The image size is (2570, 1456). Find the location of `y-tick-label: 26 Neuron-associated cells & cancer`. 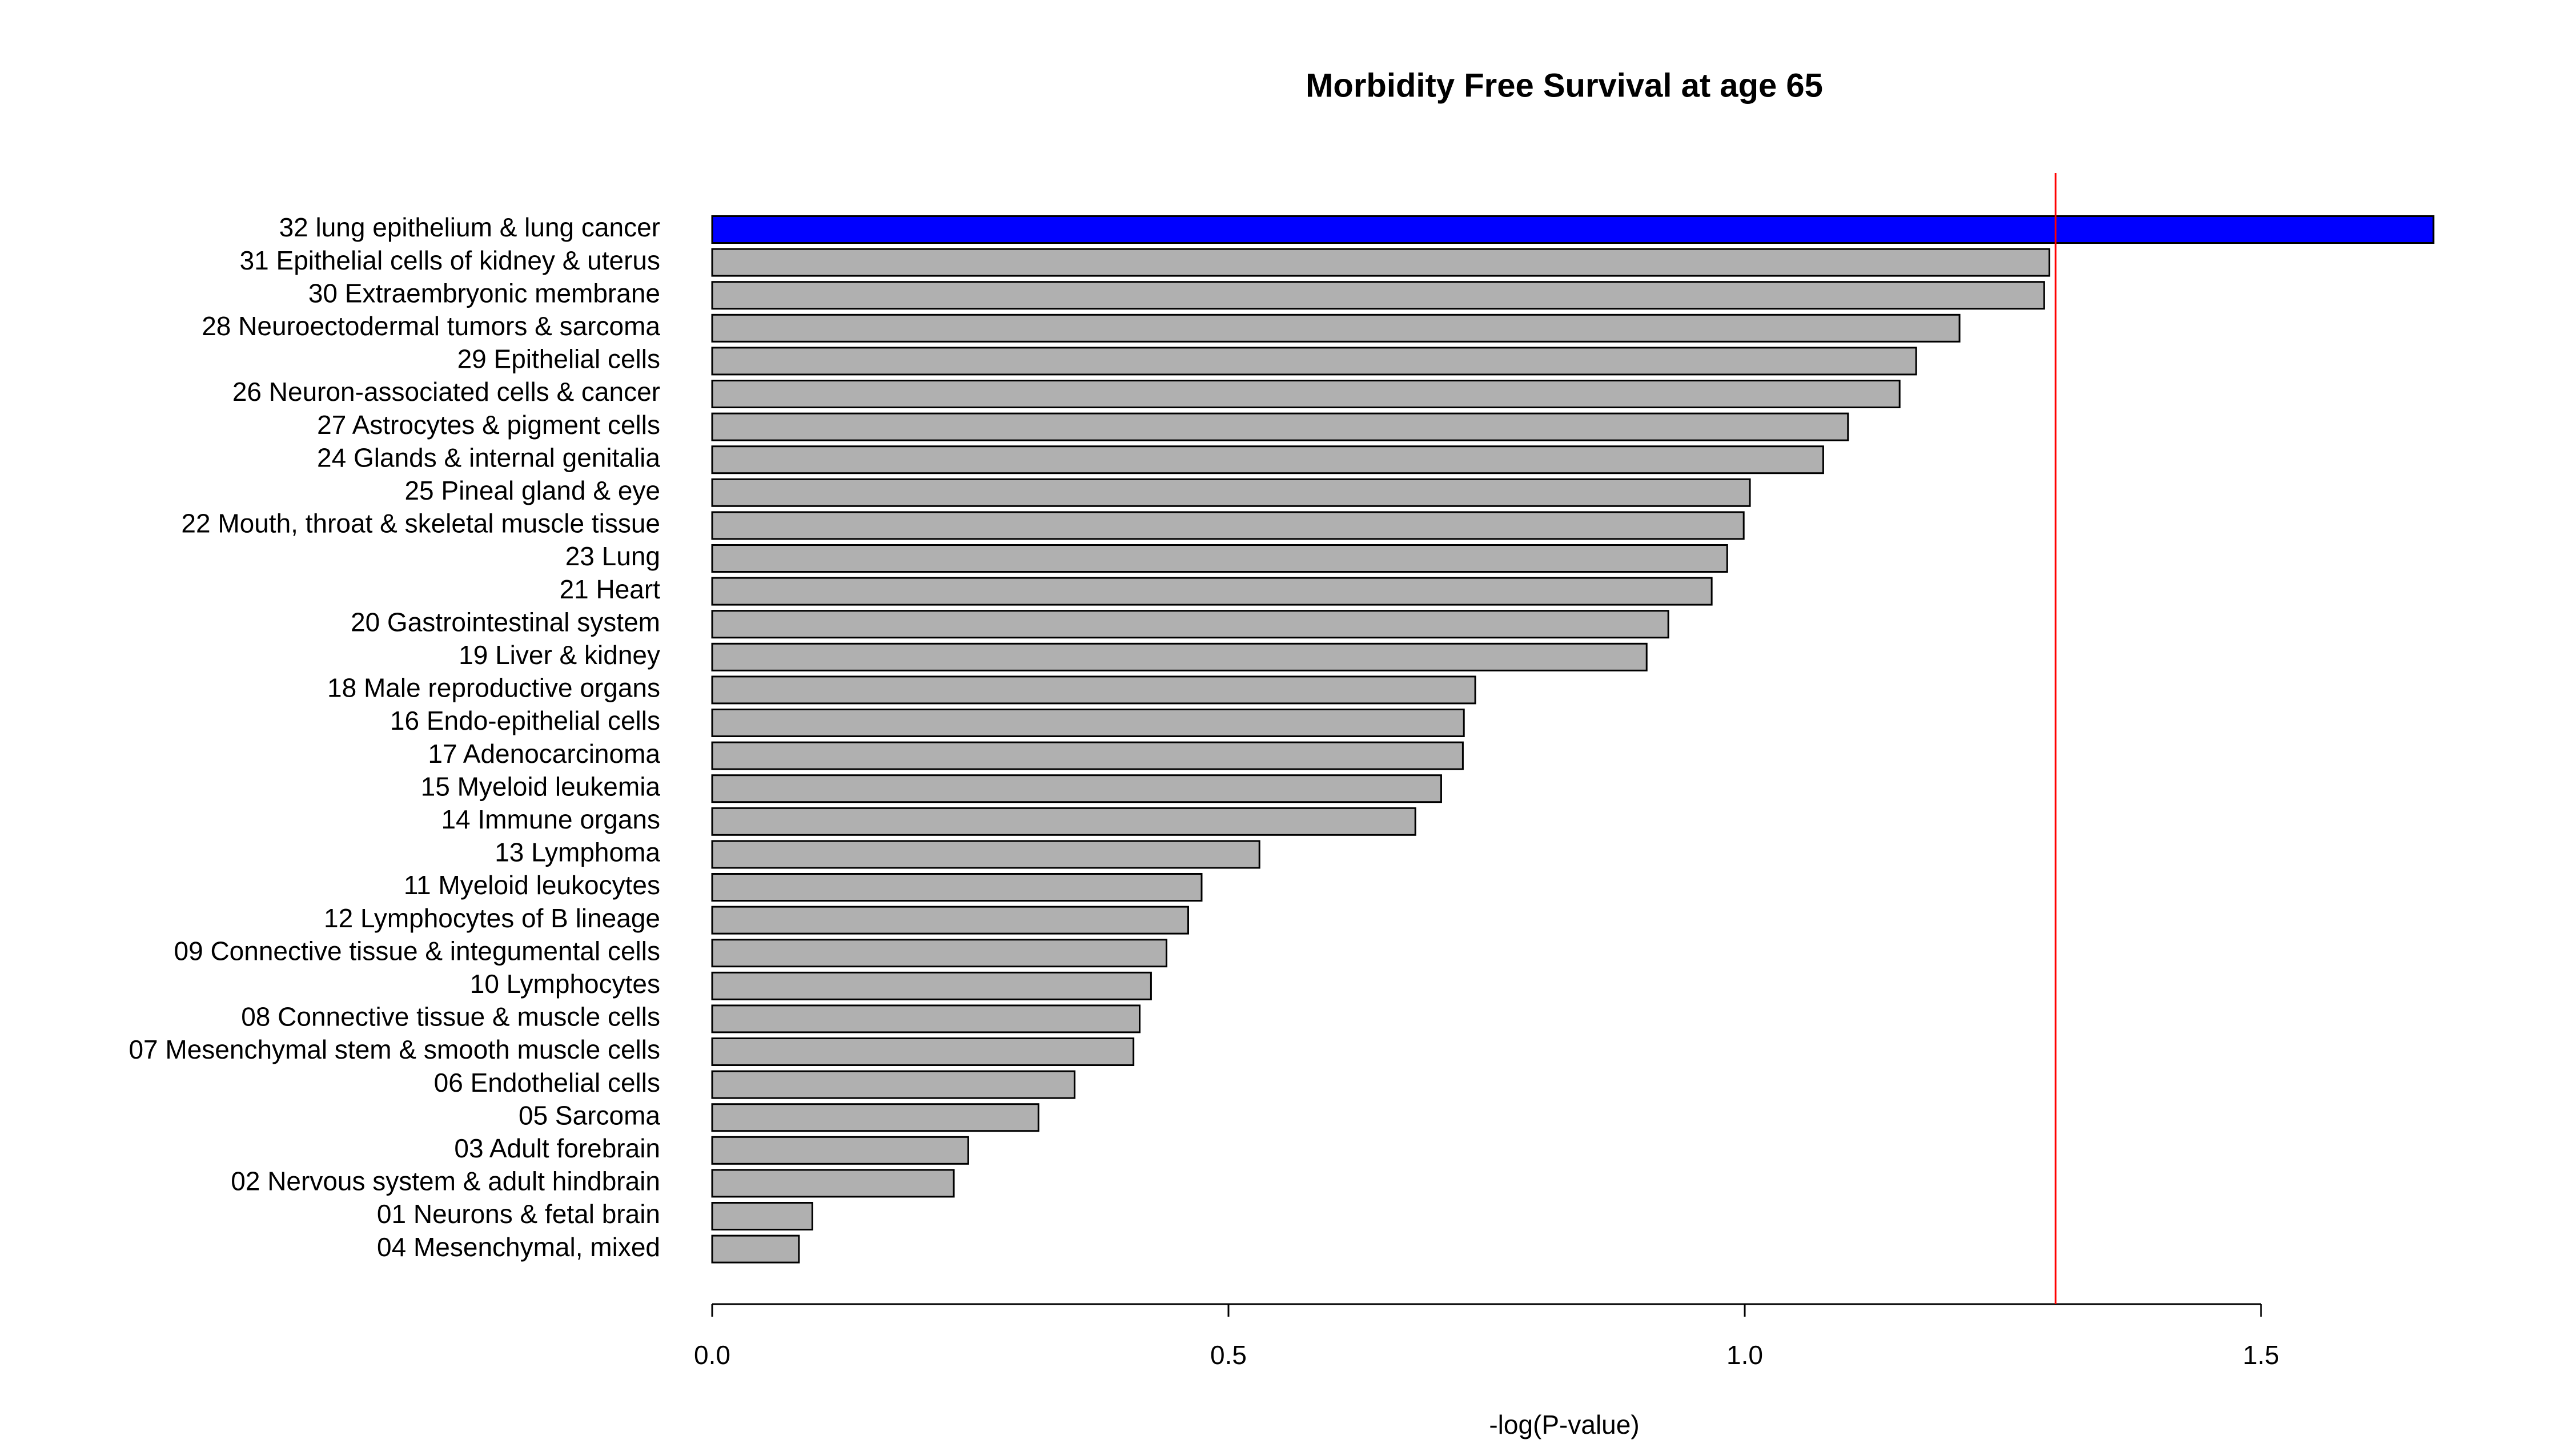

y-tick-label: 26 Neuron-associated cells & cancer is located at coordinates (446, 392).